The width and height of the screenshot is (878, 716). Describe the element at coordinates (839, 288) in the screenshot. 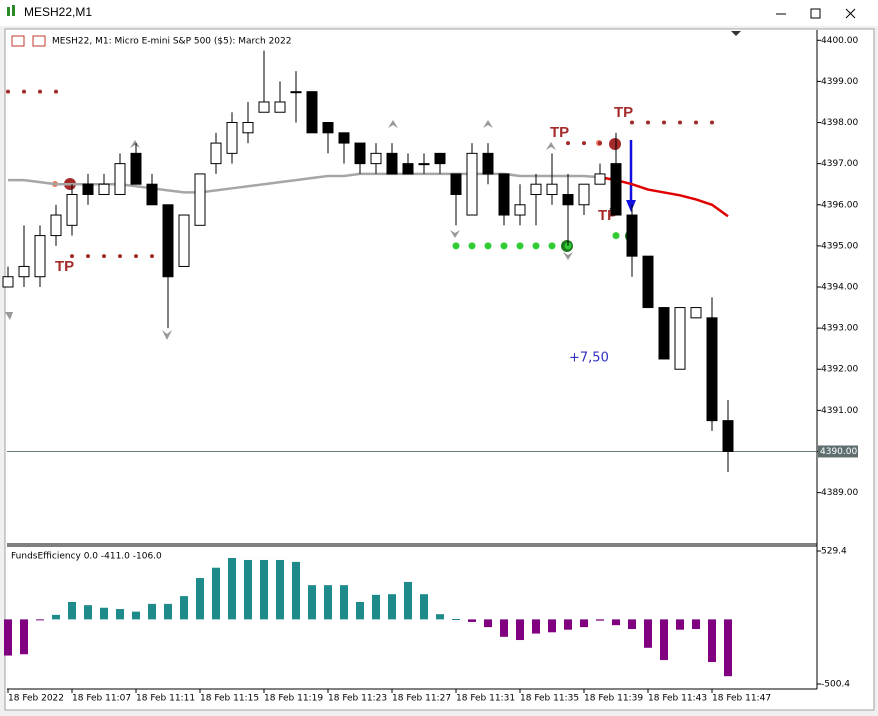

I see `y-tick-label: 4394.00` at that location.